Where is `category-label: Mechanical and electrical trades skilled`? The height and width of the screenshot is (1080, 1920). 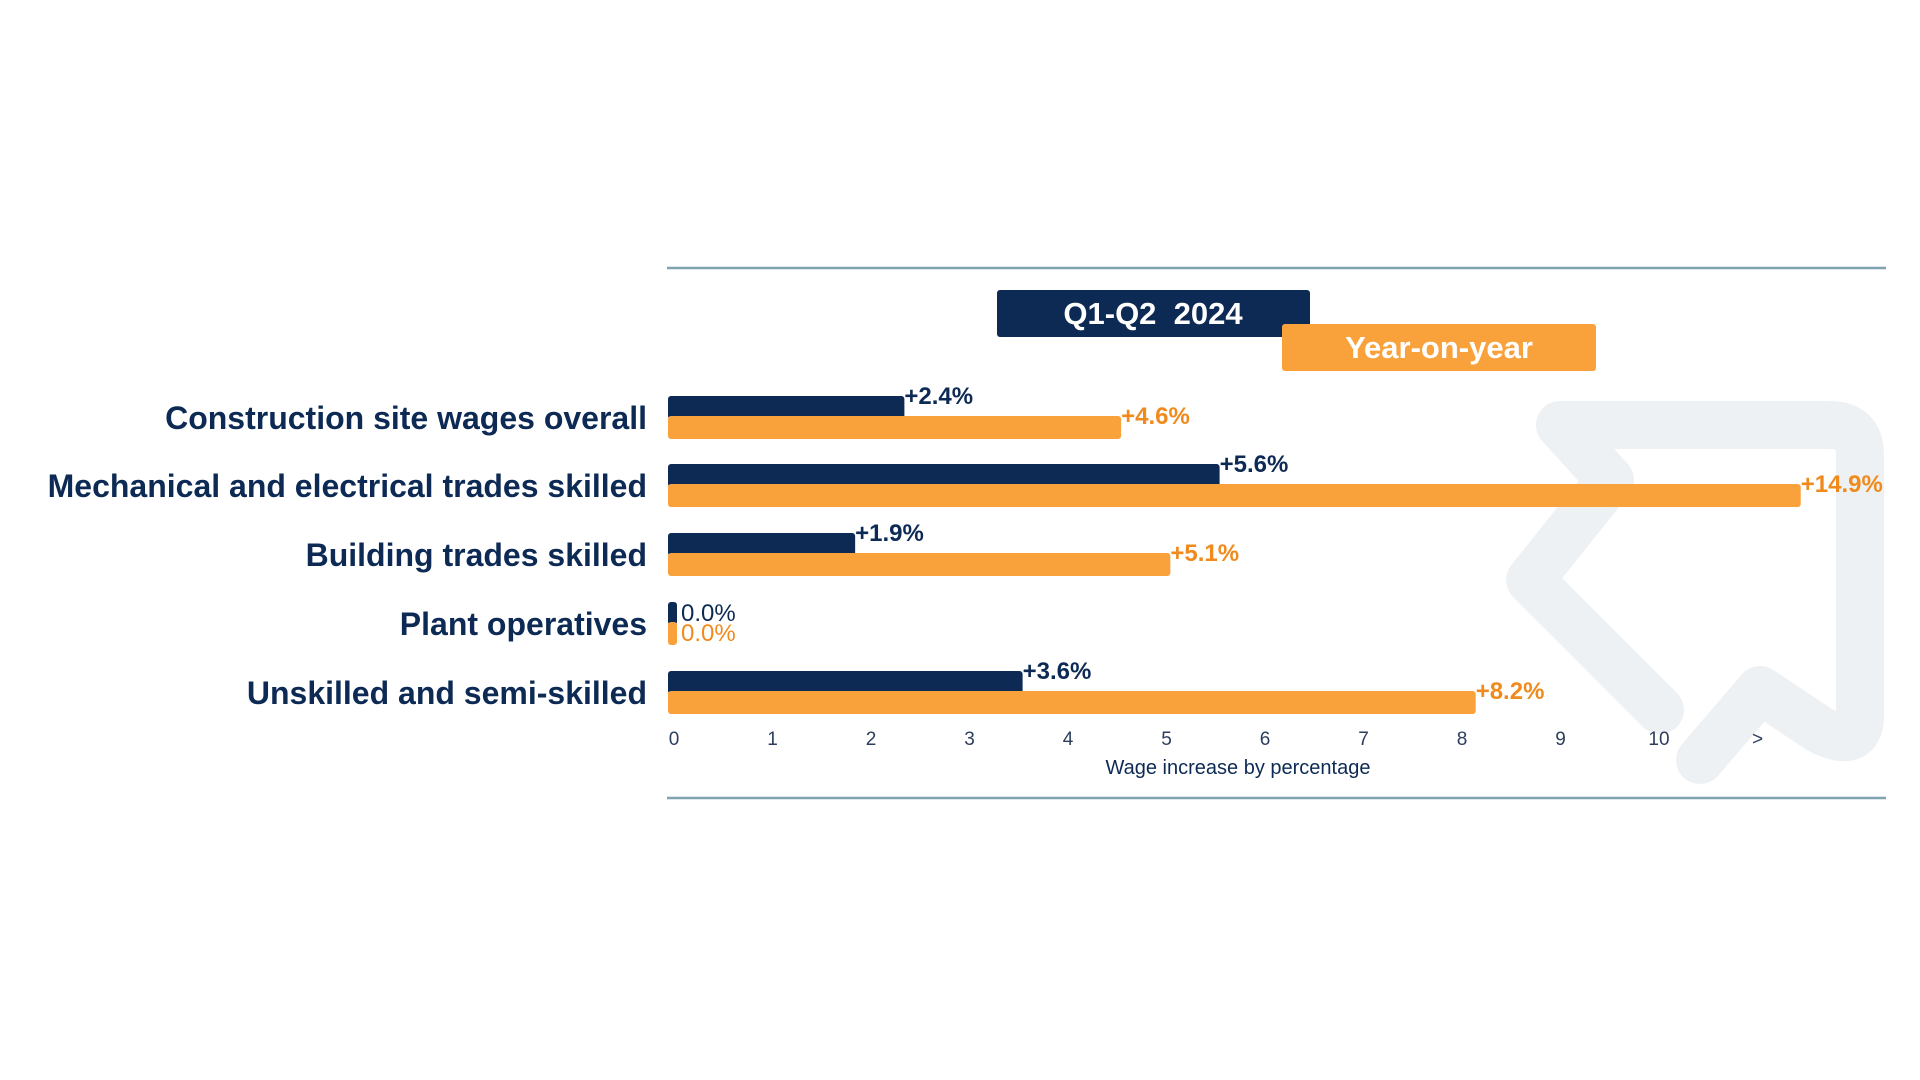
category-label: Mechanical and electrical trades skilled is located at coordinates (347, 486).